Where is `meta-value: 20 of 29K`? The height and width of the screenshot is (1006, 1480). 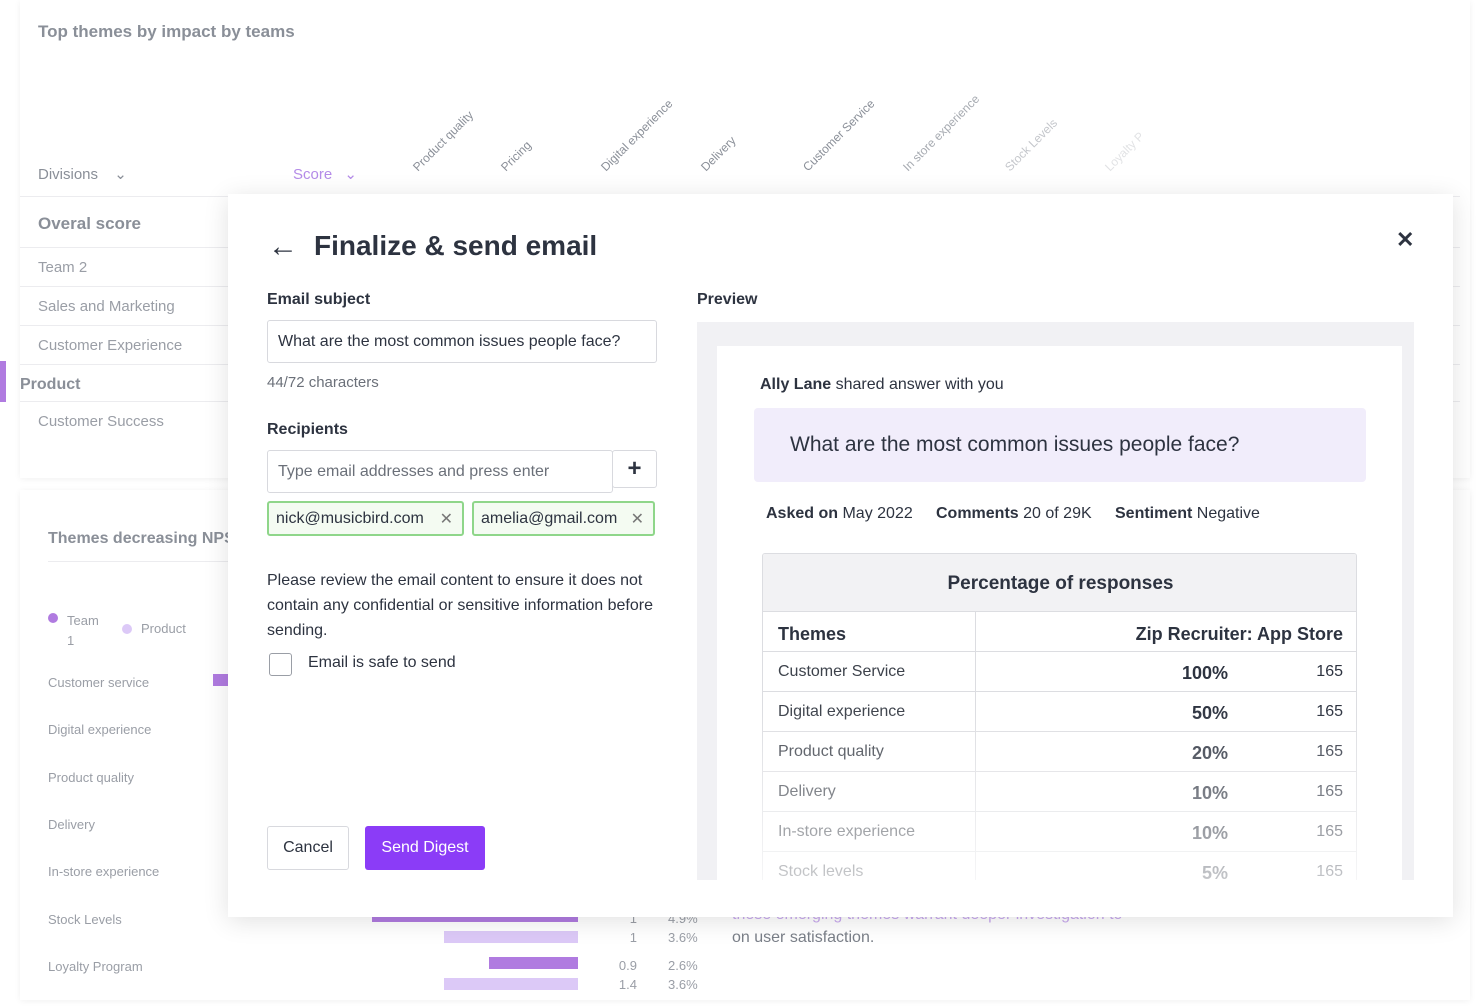 meta-value: 20 of 29K is located at coordinates (1057, 513).